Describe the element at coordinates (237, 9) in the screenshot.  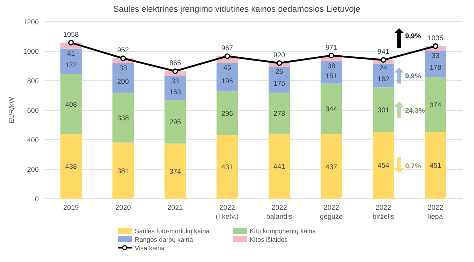
I see `chart-title: Saulės elektrinės įrengimo vidutinės kainos dedamosios Lietuvoje` at that location.